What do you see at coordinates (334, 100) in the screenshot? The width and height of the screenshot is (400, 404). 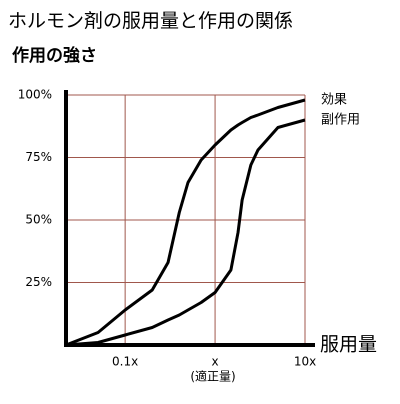 I see `series-label: 効果` at bounding box center [334, 100].